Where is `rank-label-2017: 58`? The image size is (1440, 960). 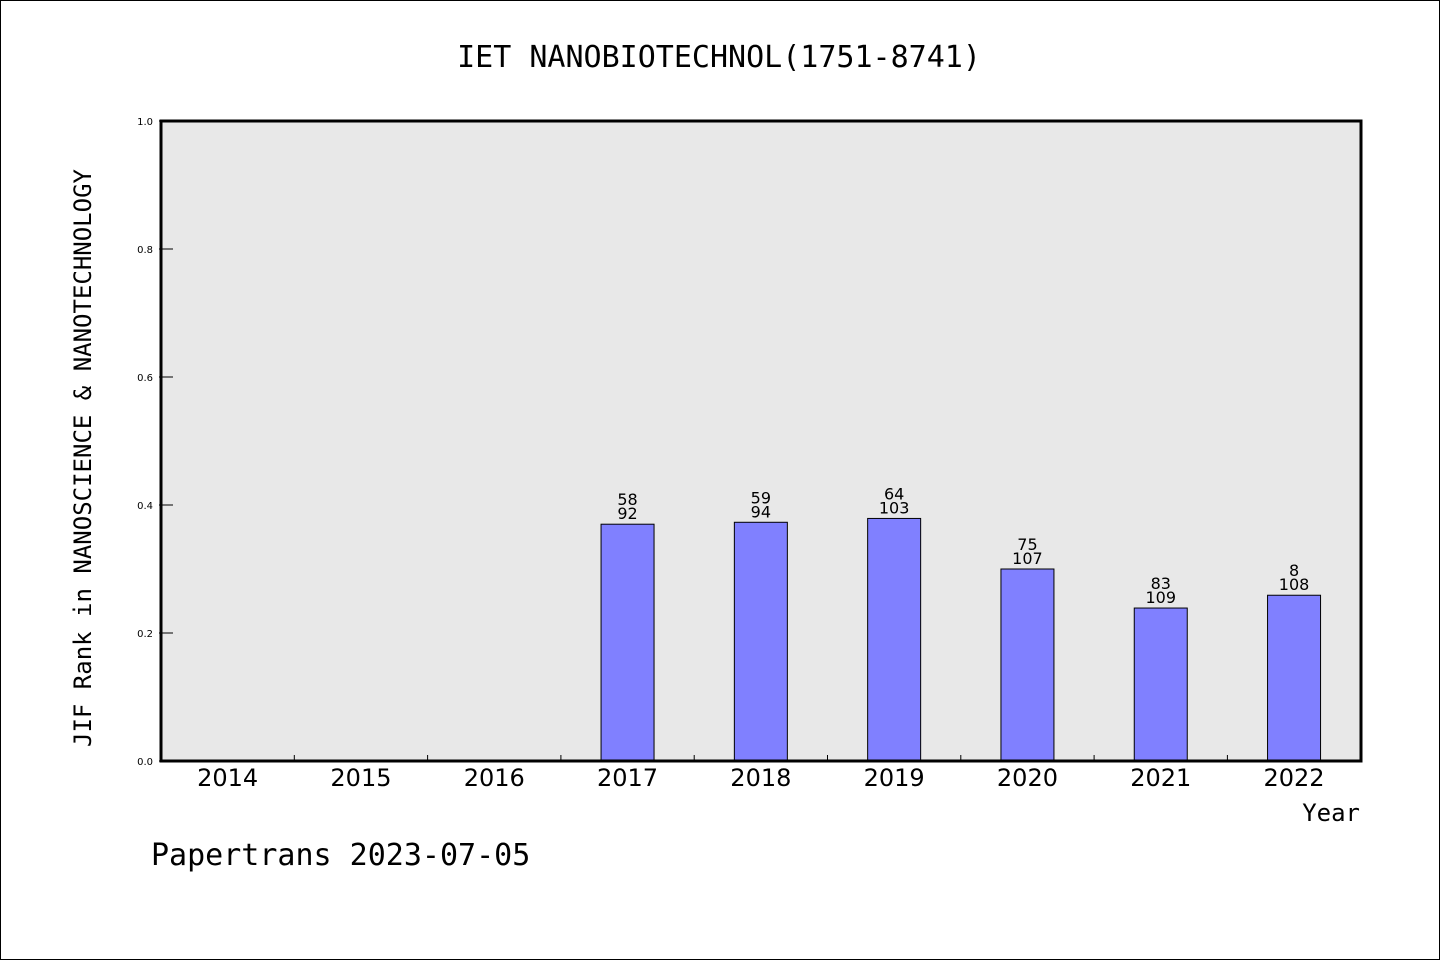 rank-label-2017: 58 is located at coordinates (627, 499).